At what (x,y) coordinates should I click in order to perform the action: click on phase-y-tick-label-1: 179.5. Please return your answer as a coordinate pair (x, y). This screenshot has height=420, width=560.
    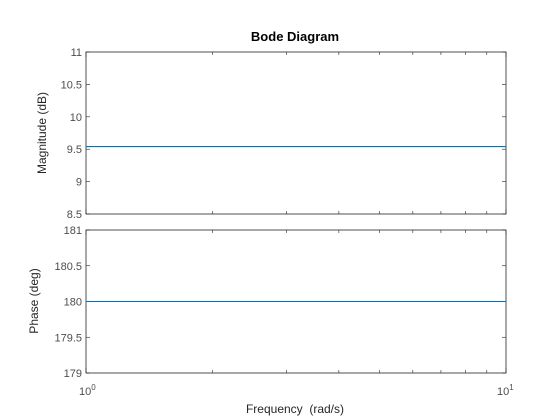
    Looking at the image, I should click on (68, 338).